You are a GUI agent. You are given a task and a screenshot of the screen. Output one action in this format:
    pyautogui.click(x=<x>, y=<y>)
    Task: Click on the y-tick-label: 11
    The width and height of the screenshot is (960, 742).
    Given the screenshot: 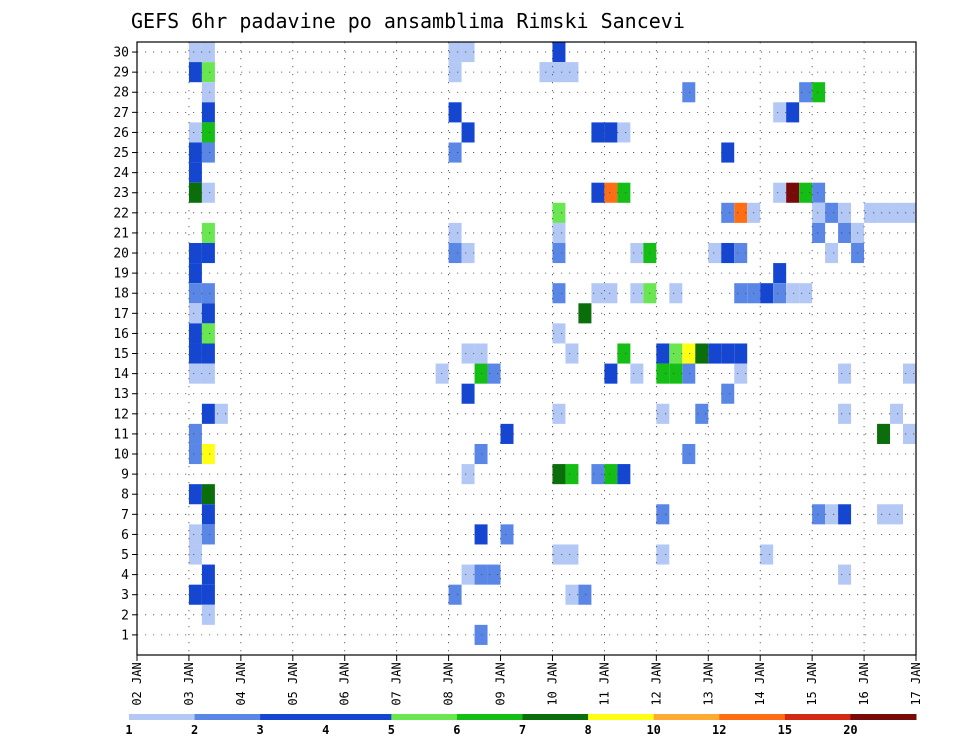 What is the action you would take?
    pyautogui.click(x=121, y=434)
    